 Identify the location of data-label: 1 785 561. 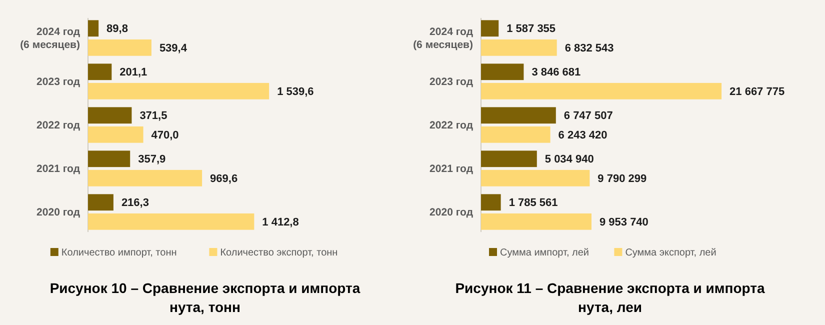
(533, 203).